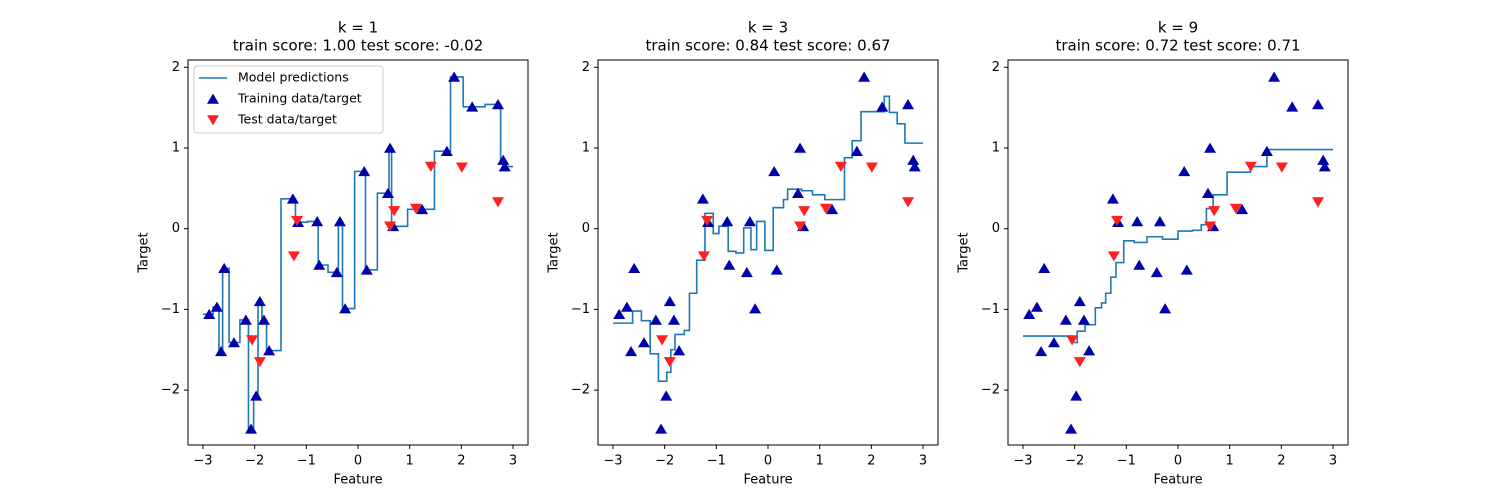 This screenshot has width=1500, height=500. I want to click on legend-label: Model predictions, so click(293, 77).